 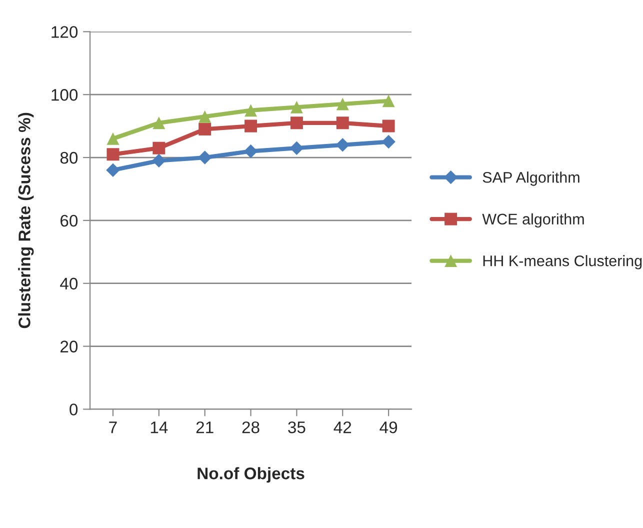 What do you see at coordinates (251, 427) in the screenshot?
I see `x-tick-label: 28` at bounding box center [251, 427].